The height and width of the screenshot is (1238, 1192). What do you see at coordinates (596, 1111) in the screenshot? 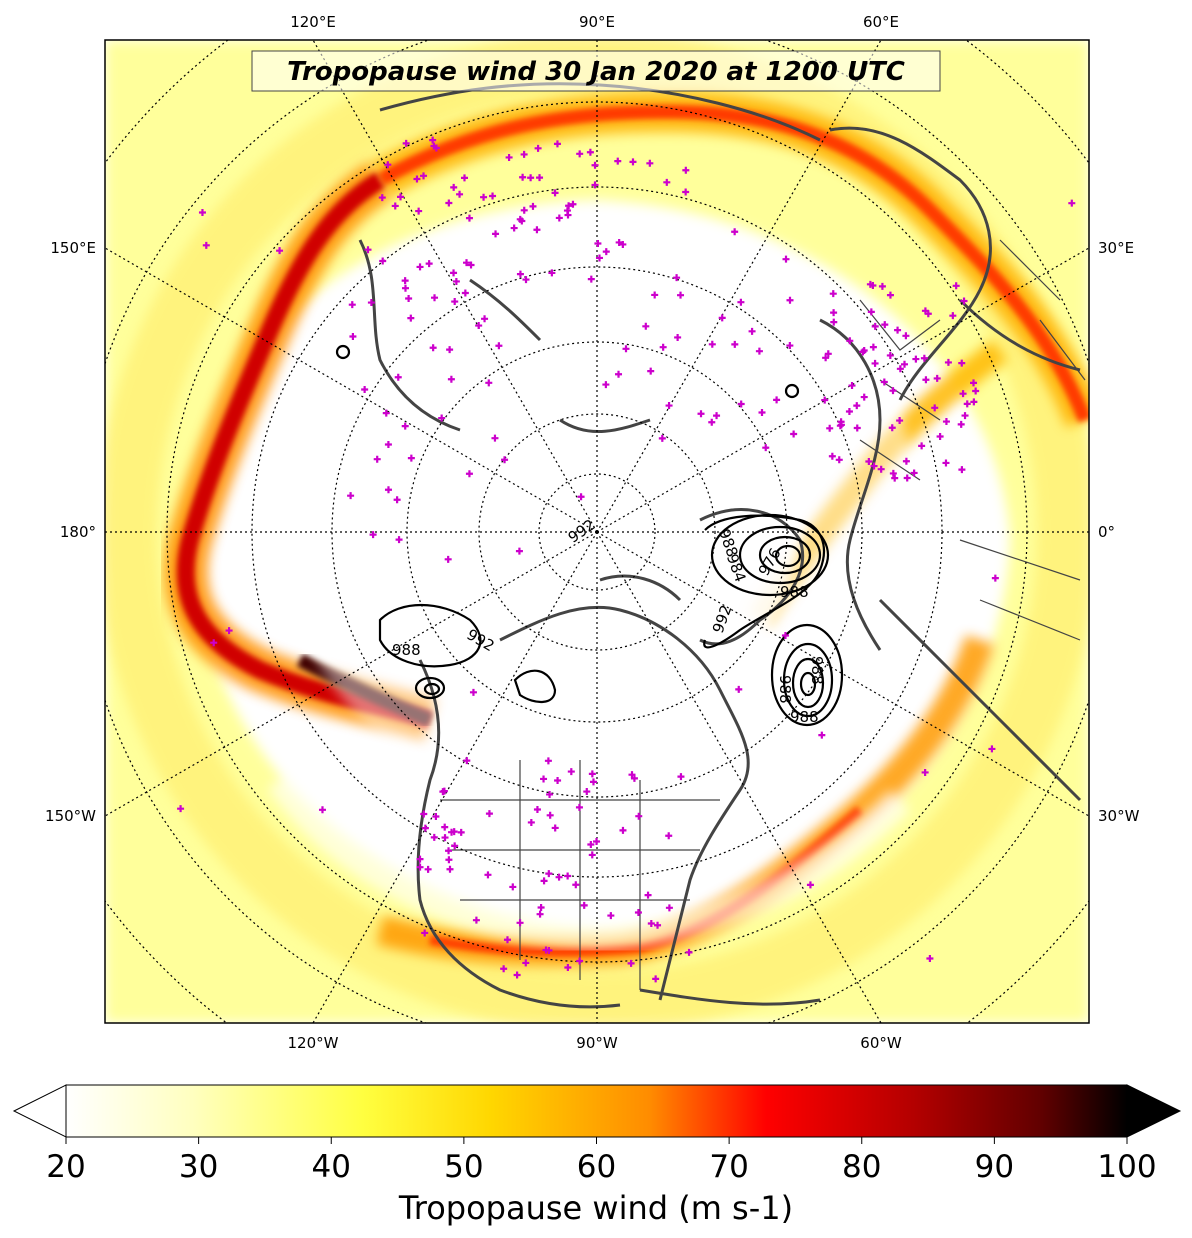
I see `colorbar-gradient` at bounding box center [596, 1111].